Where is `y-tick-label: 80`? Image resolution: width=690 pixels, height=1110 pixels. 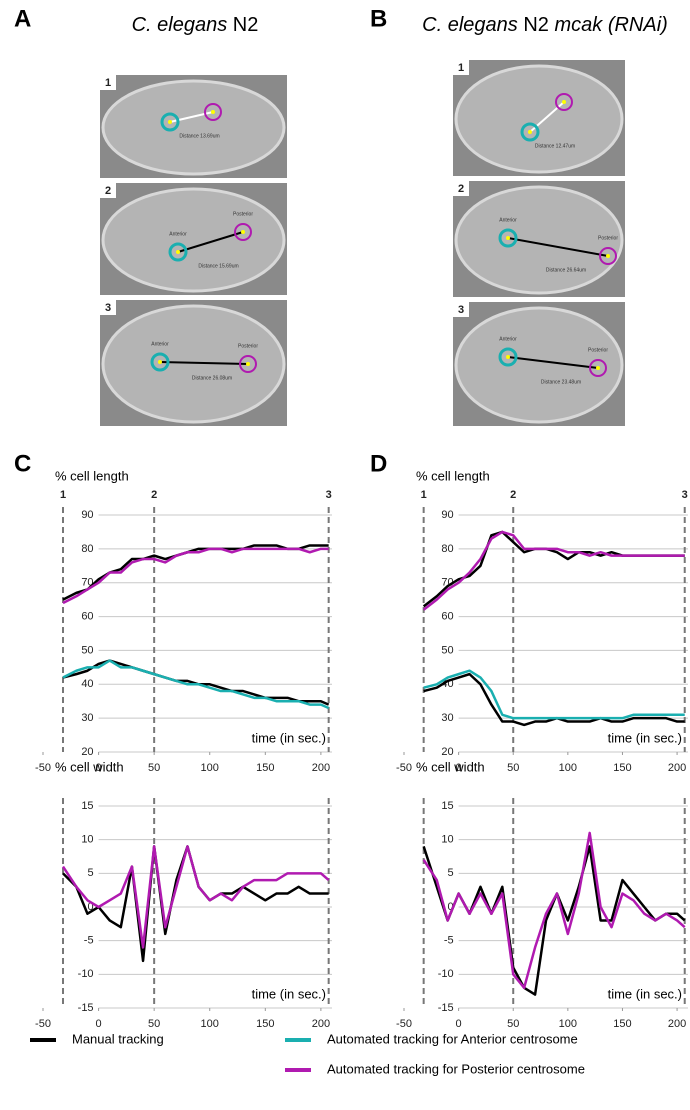
y-tick-label: 80 is located at coordinates (87, 549).